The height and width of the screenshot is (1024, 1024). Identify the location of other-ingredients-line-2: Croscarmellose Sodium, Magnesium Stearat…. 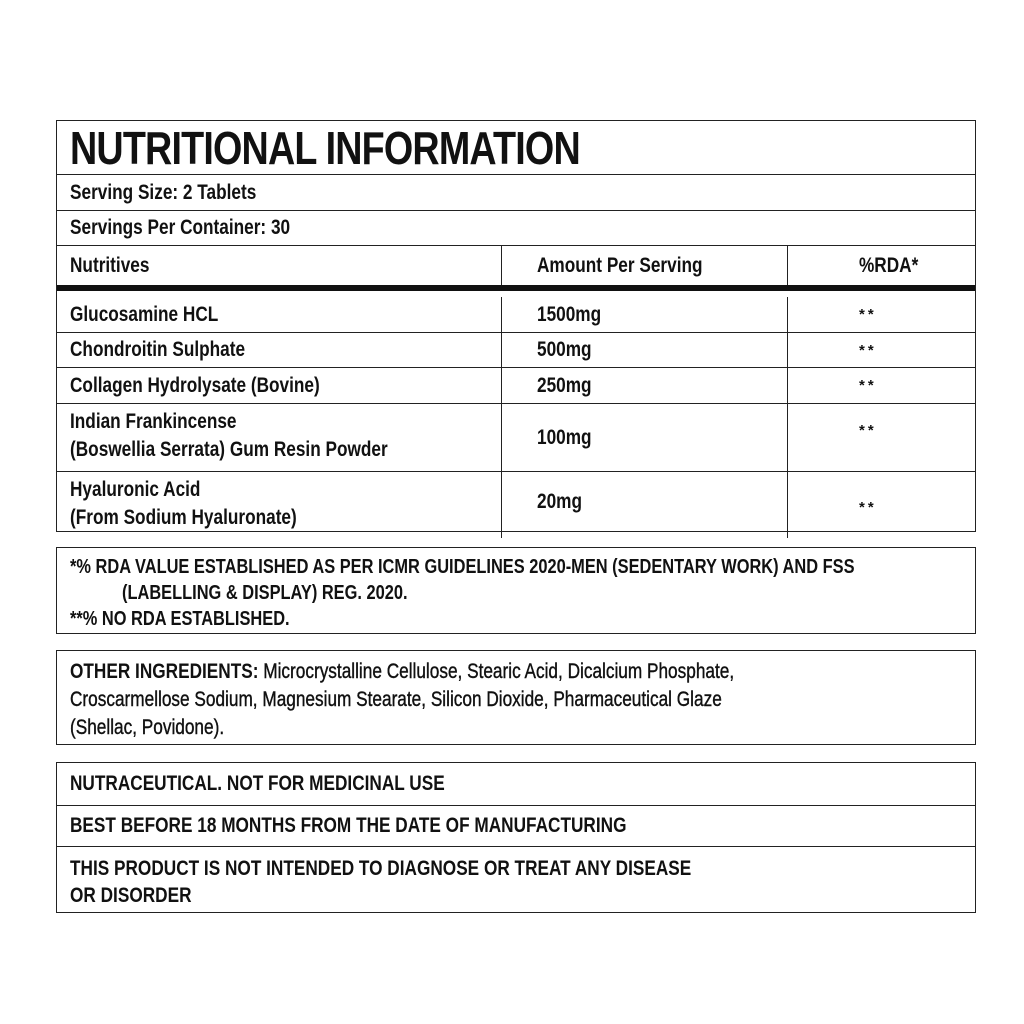
(396, 699).